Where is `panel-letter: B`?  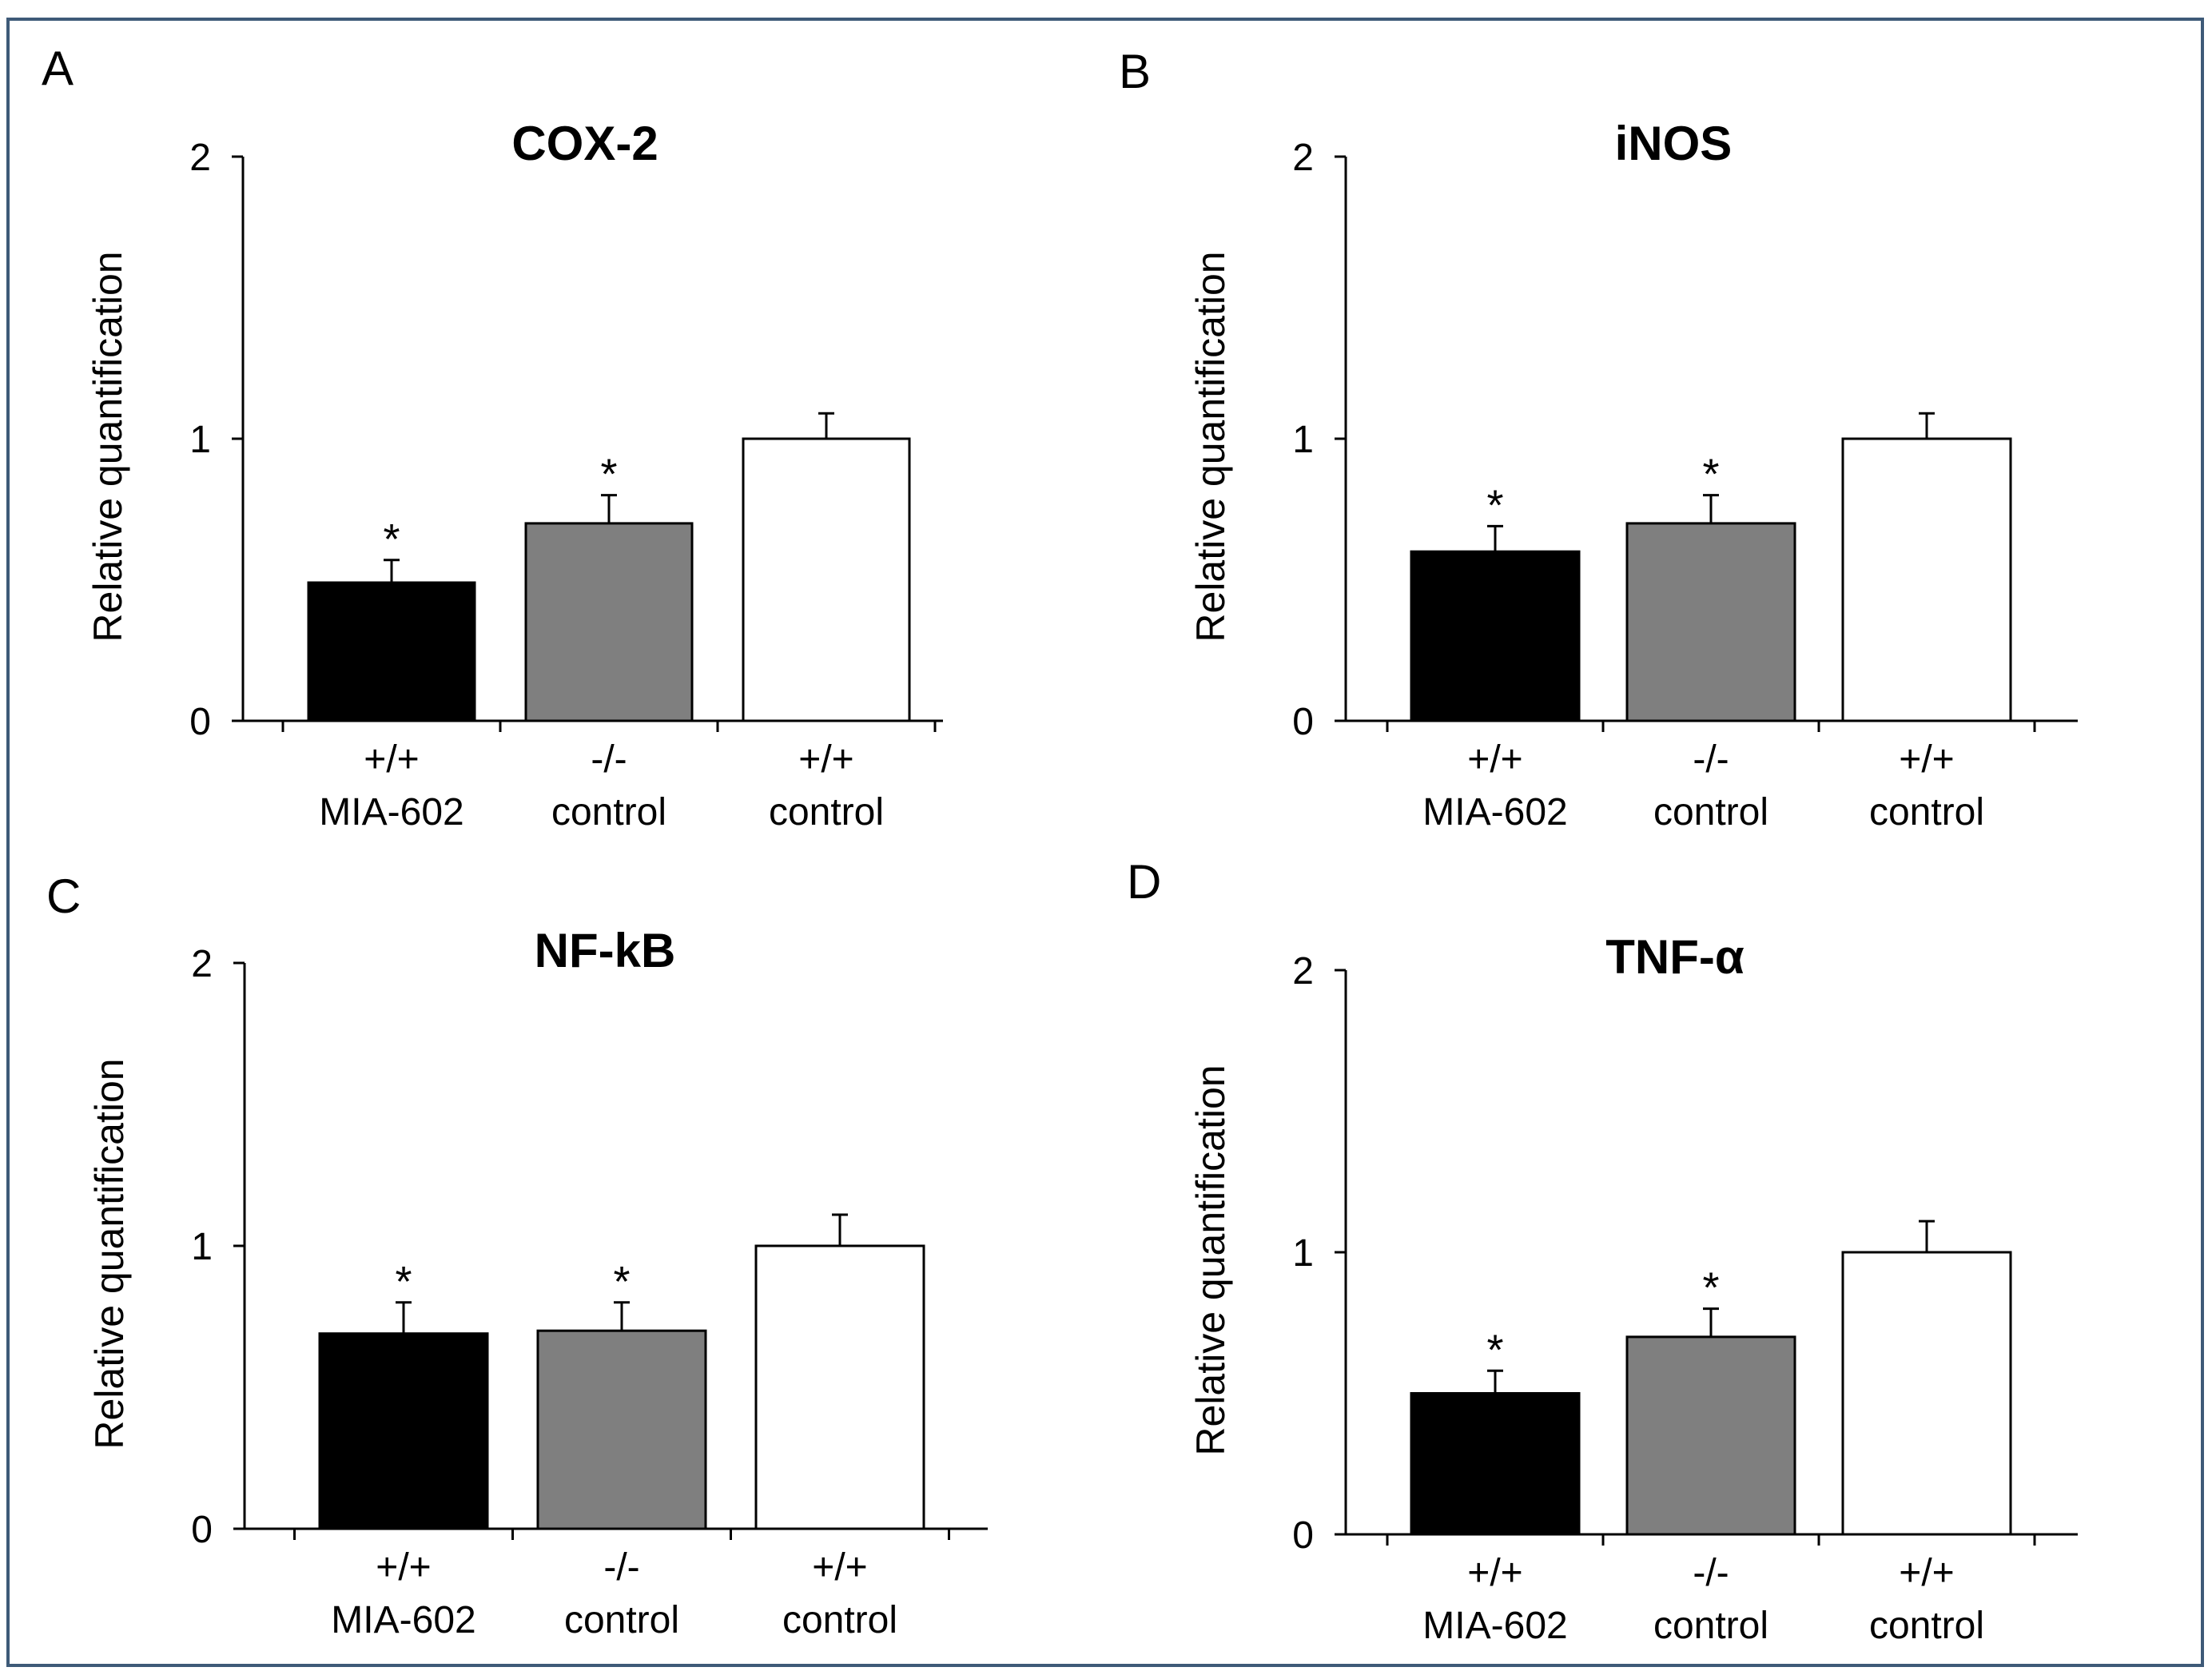
panel-letter: B is located at coordinates (1135, 71).